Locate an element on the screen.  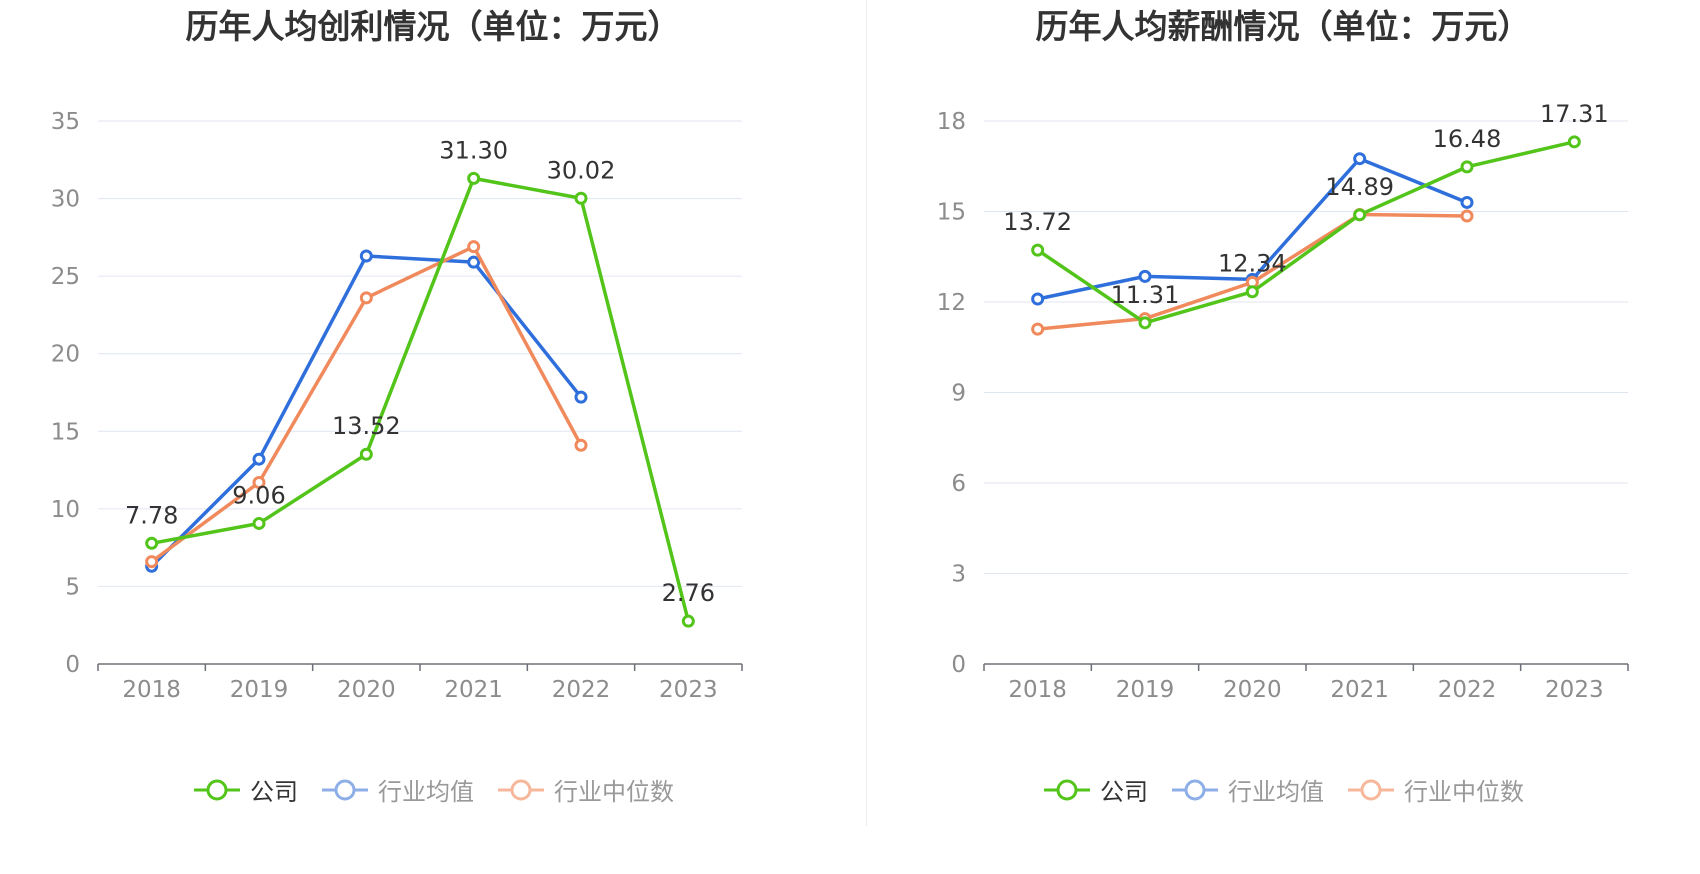
chart-title: 历年人均薪酬情况（单位：万元） is located at coordinates (1283, 26).